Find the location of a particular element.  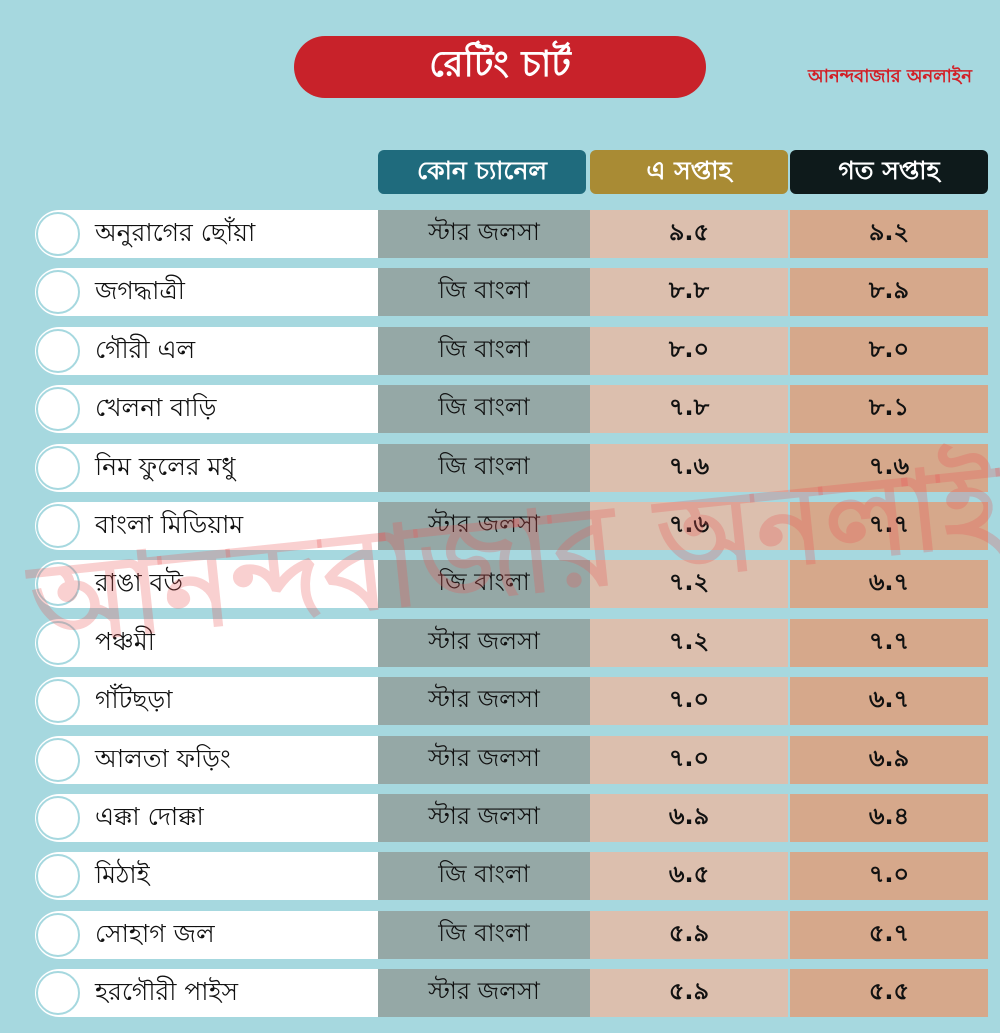

show-name-cell: গৌরী এল is located at coordinates (206, 351).